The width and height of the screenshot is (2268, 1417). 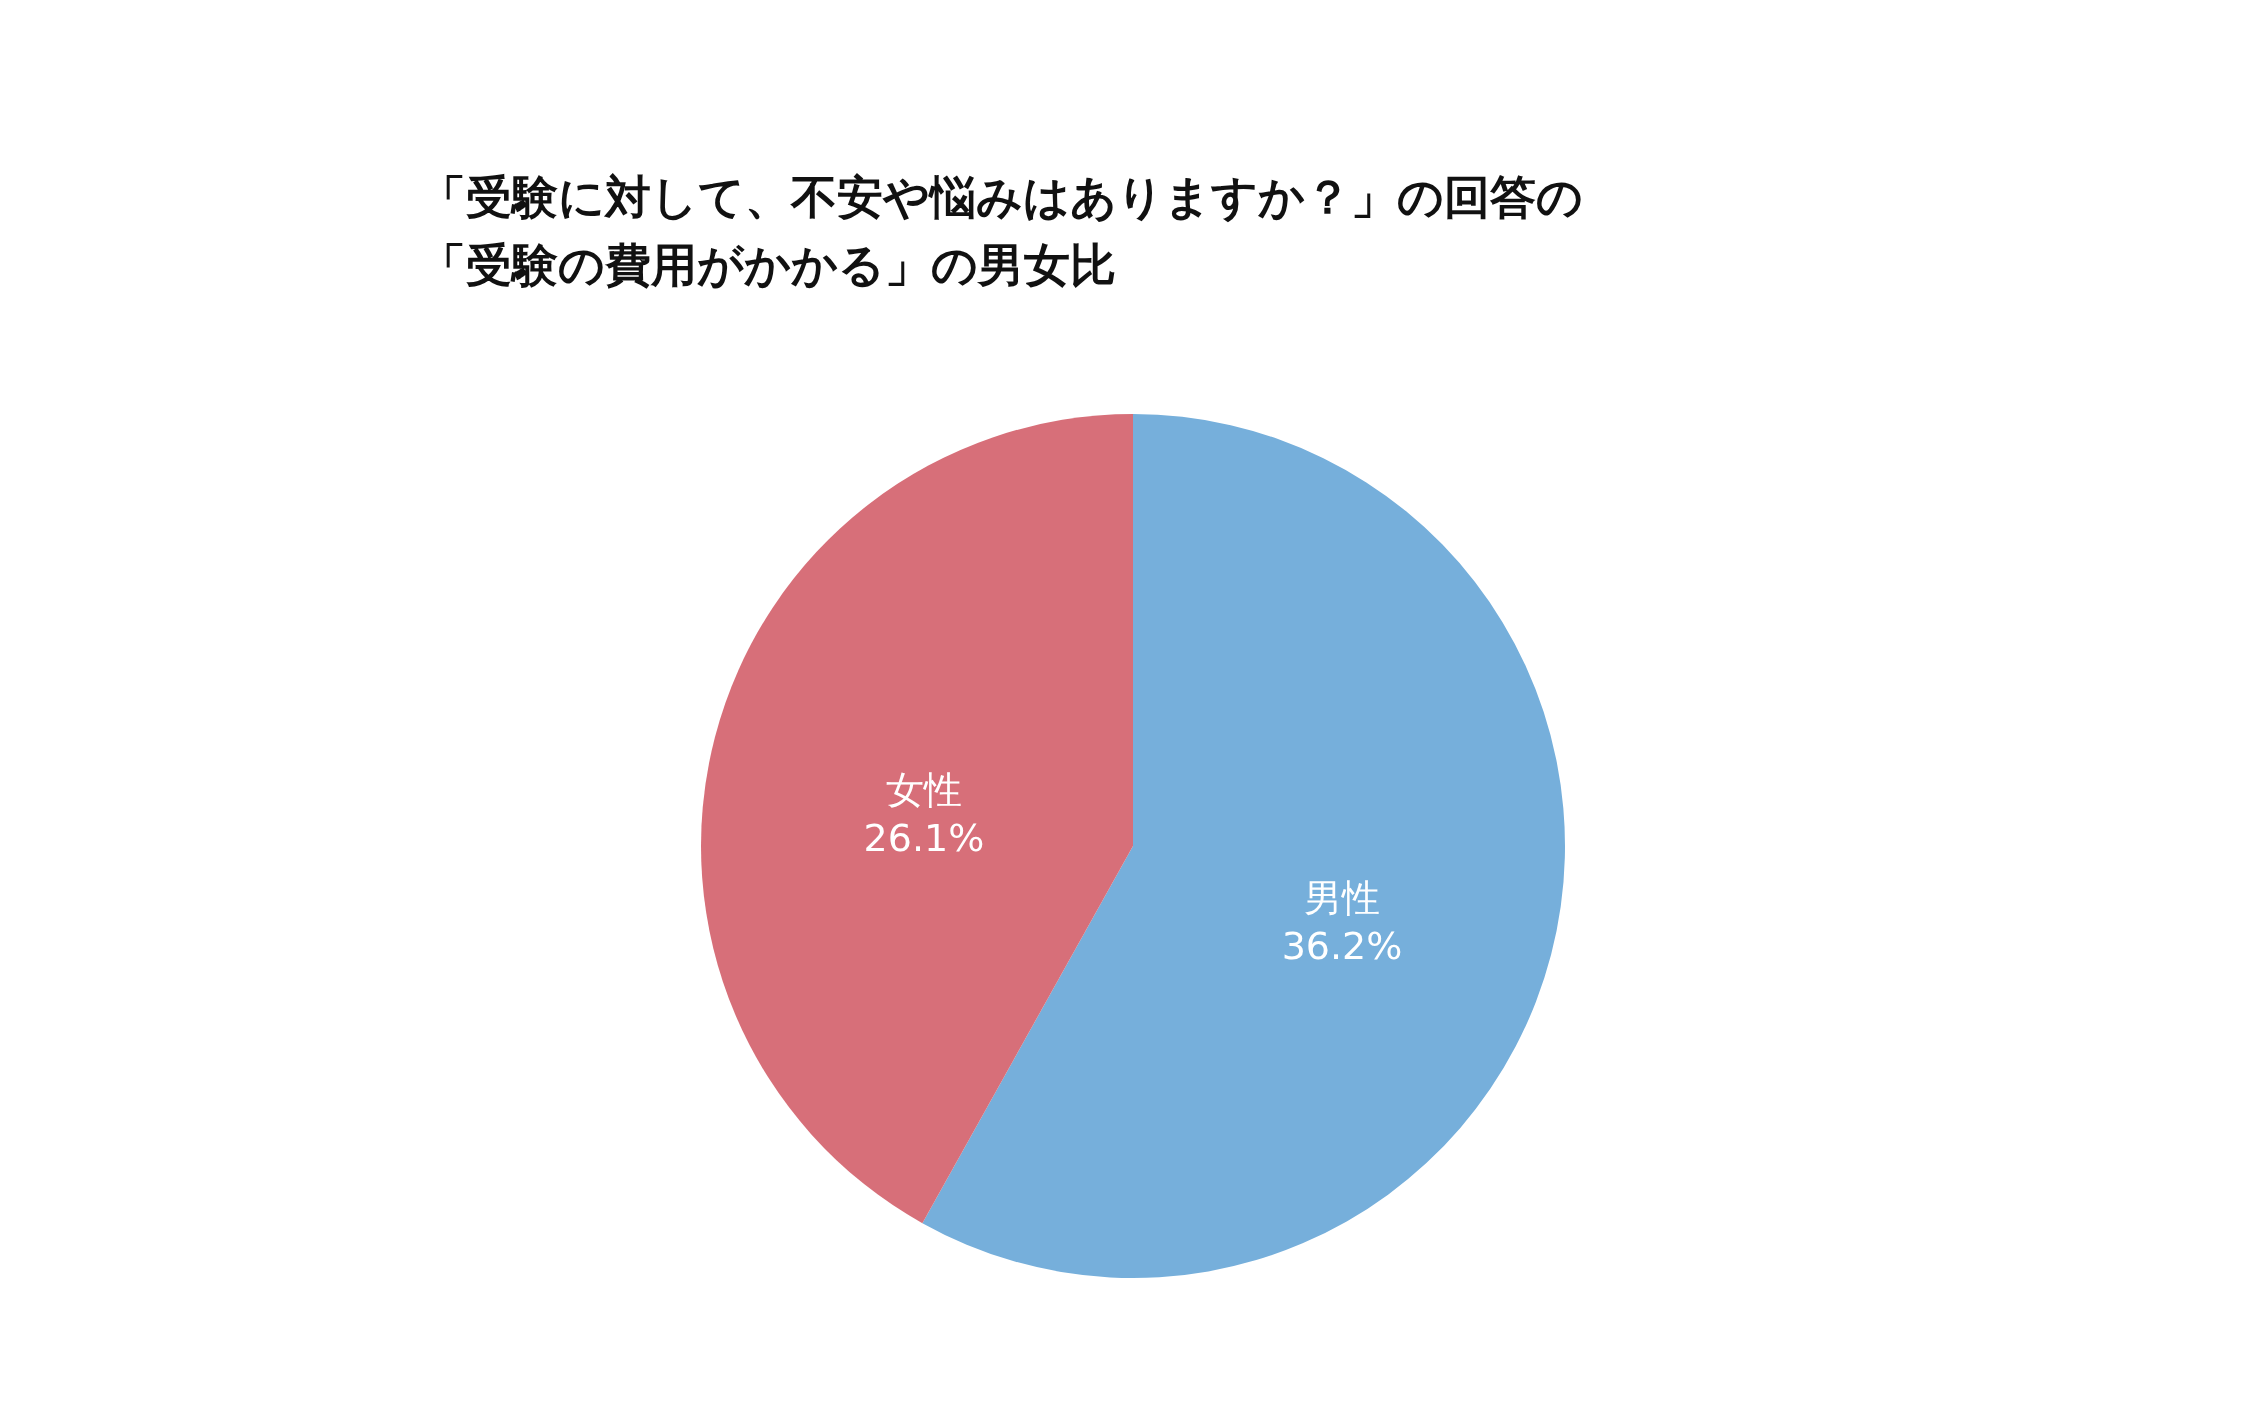 What do you see at coordinates (1342, 898) in the screenshot?
I see `slice-label: 男性` at bounding box center [1342, 898].